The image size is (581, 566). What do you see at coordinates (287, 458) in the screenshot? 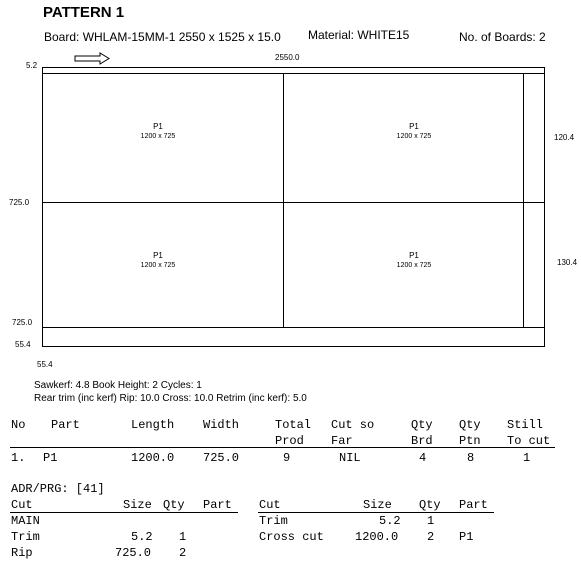
I see `row-total-prod: 9` at bounding box center [287, 458].